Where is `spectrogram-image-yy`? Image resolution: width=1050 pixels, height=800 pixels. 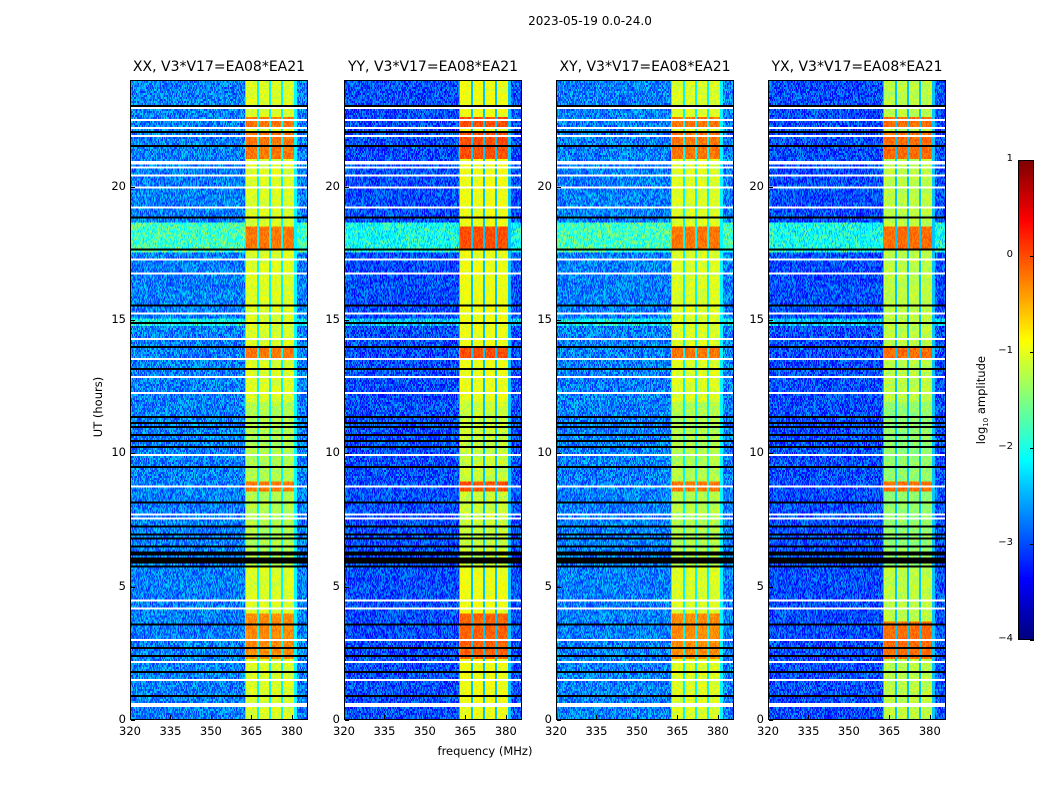 spectrogram-image-yy is located at coordinates (433, 400).